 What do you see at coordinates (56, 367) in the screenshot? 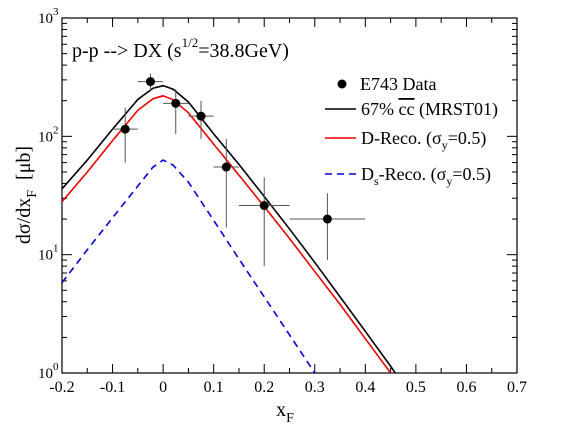
I see `y-tick-exponent: 0` at bounding box center [56, 367].